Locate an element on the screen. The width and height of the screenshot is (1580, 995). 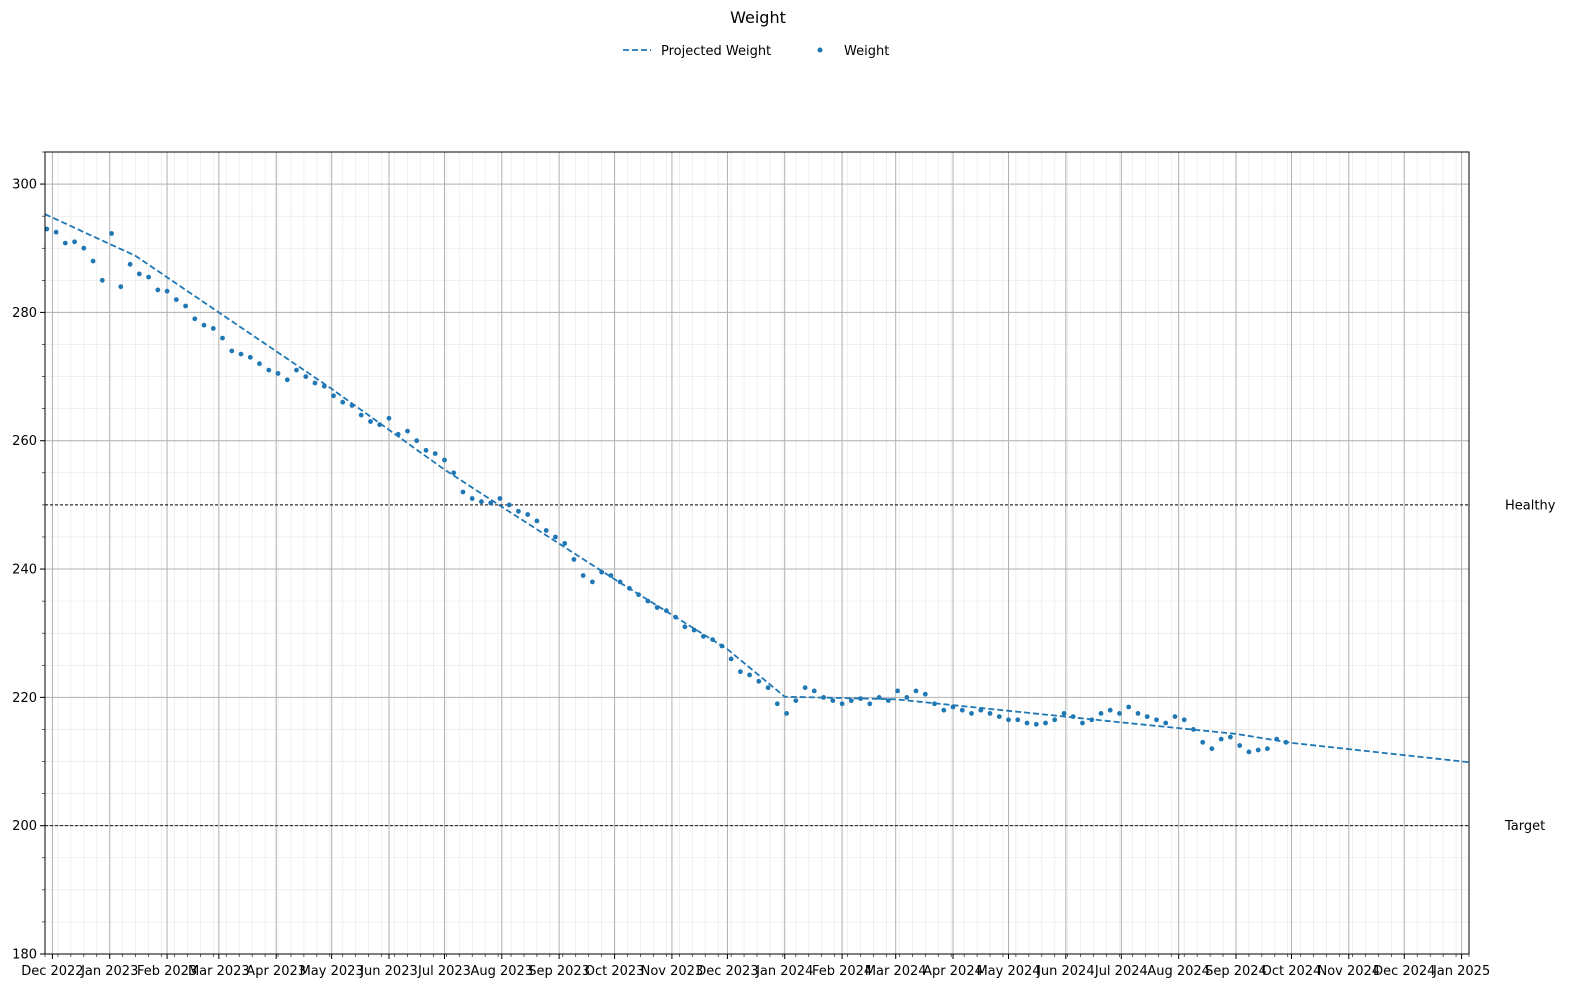
x-tick-label: Oct 2024 is located at coordinates (1292, 971).